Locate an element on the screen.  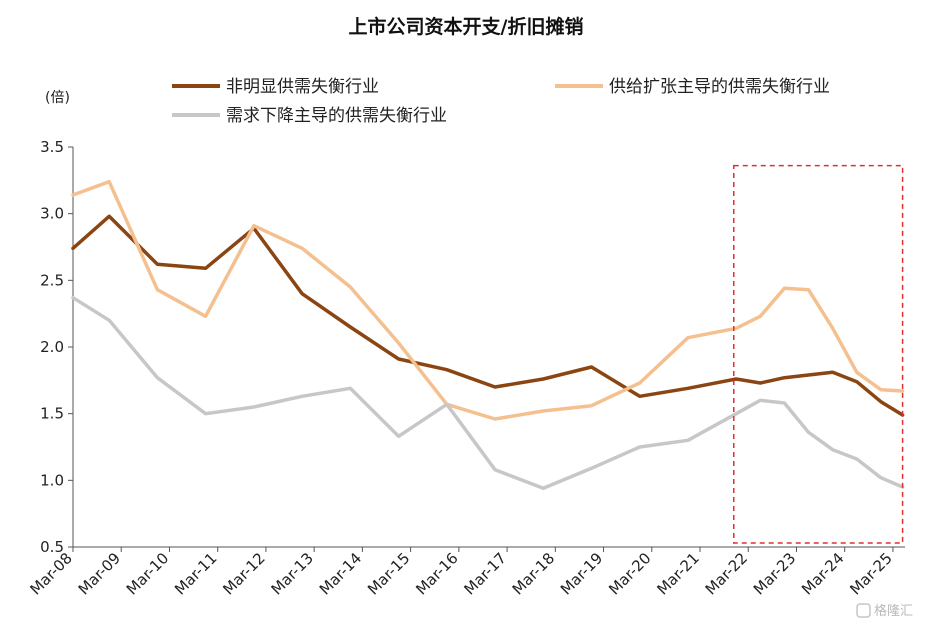
y-tick-label: 2.5 is located at coordinates (52, 280).